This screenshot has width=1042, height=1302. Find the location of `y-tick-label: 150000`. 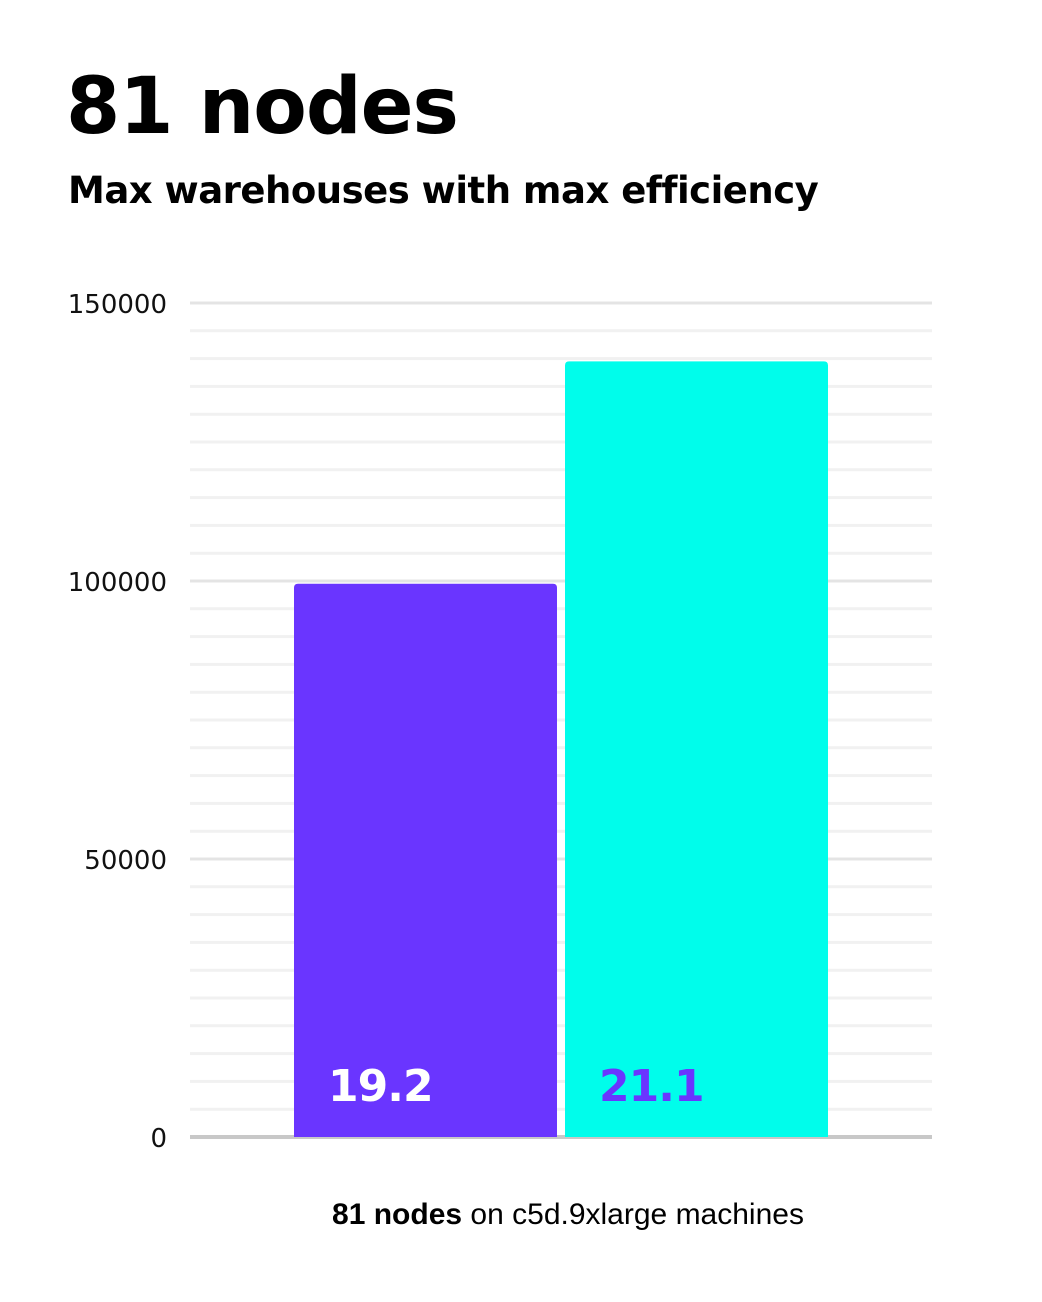

y-tick-label: 150000 is located at coordinates (117, 305).